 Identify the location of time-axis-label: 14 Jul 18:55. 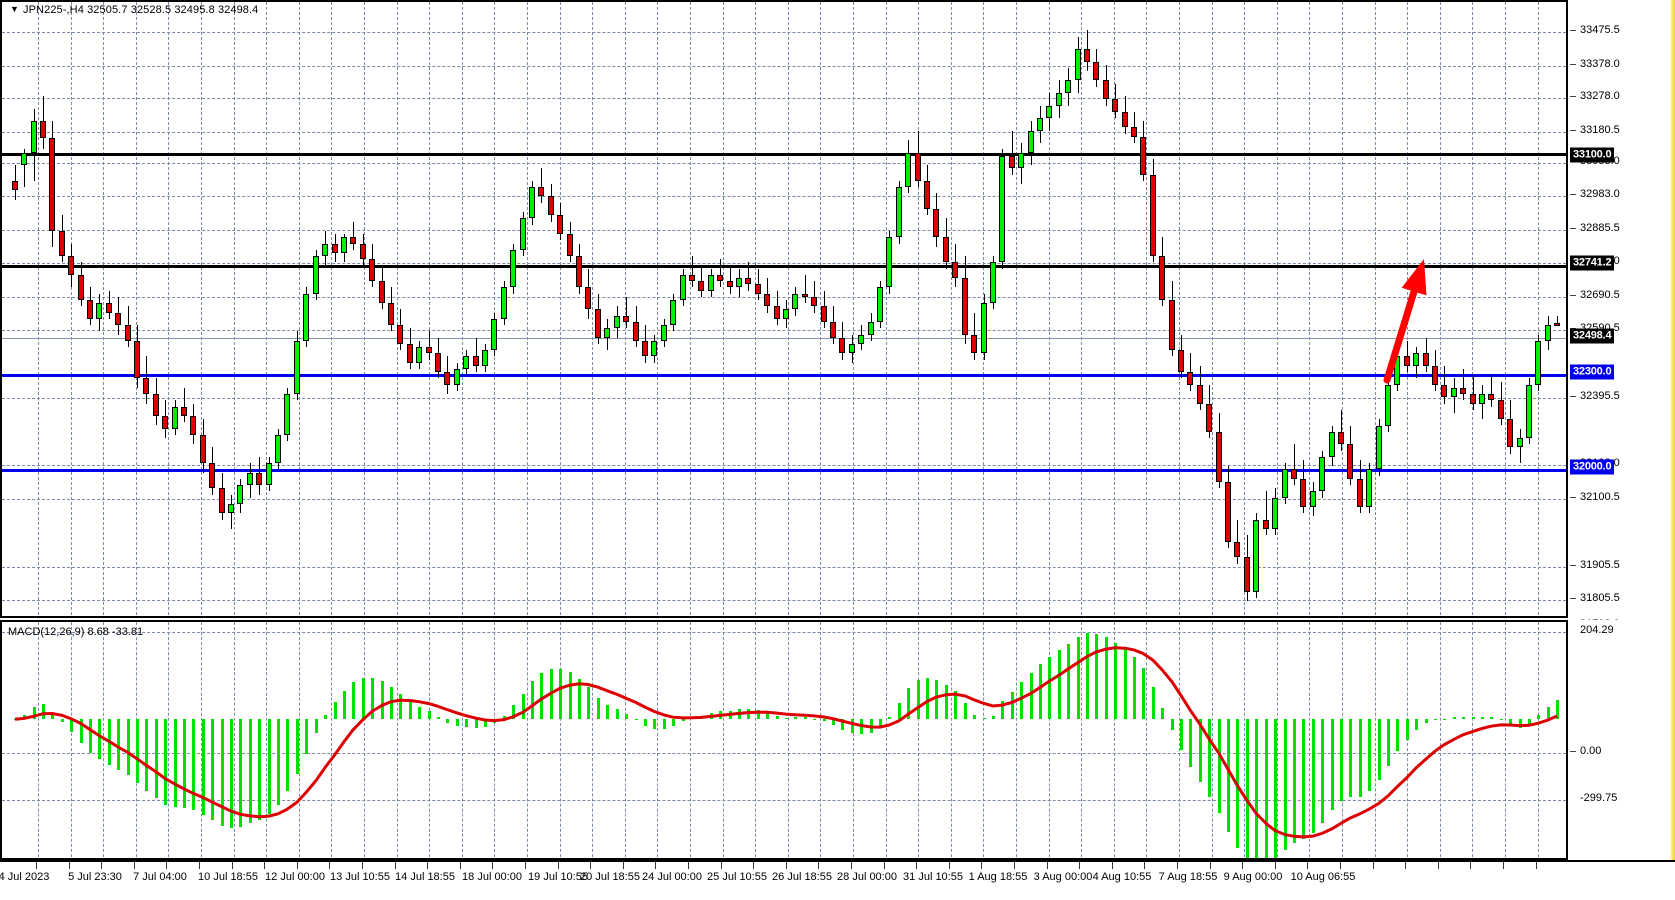
(425, 877).